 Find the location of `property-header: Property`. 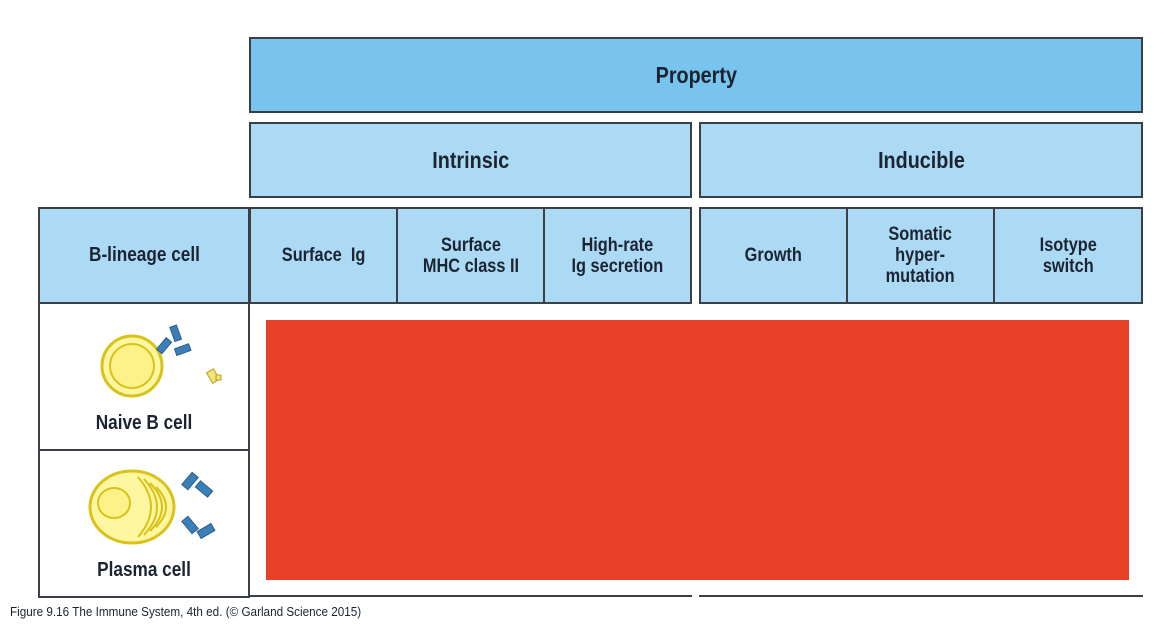

property-header: Property is located at coordinates (696, 75).